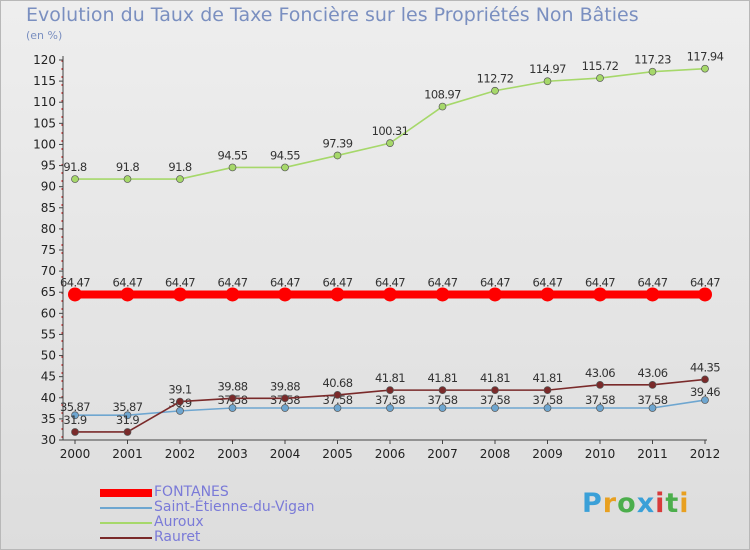 The image size is (750, 550). What do you see at coordinates (705, 454) in the screenshot?
I see `x-tick-label: 2012` at bounding box center [705, 454].